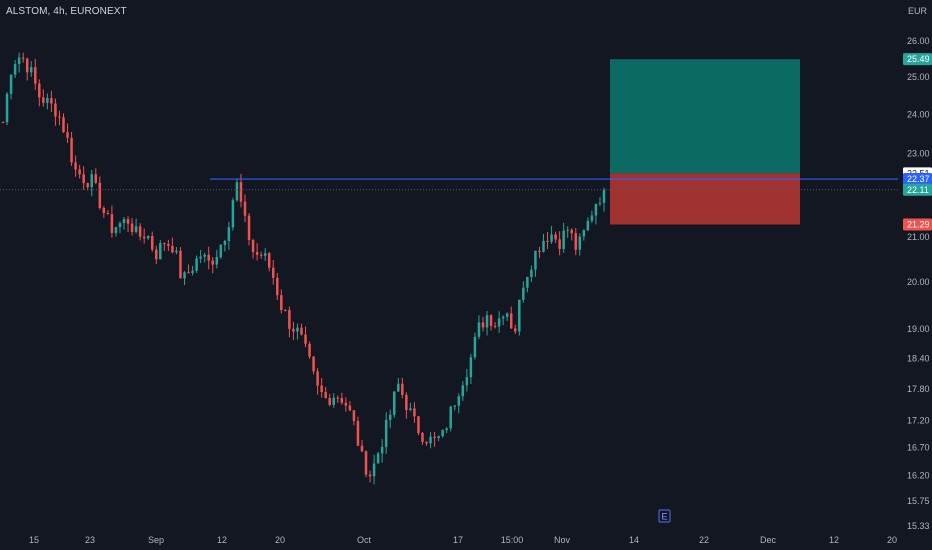 The width and height of the screenshot is (932, 550). Describe the element at coordinates (892, 540) in the screenshot. I see `time-tick-label: 20` at that location.